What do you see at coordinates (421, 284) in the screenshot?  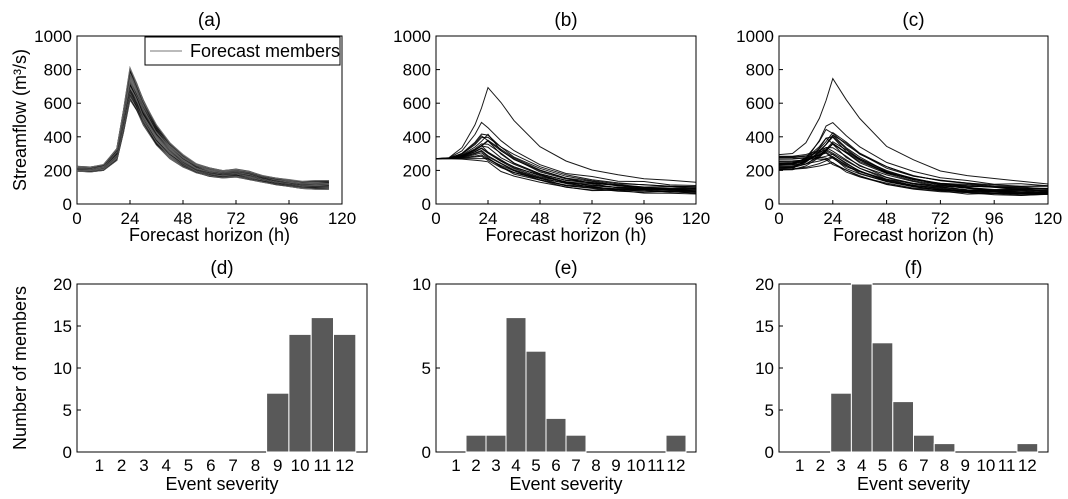 I see `y-tick-label: 10` at bounding box center [421, 284].